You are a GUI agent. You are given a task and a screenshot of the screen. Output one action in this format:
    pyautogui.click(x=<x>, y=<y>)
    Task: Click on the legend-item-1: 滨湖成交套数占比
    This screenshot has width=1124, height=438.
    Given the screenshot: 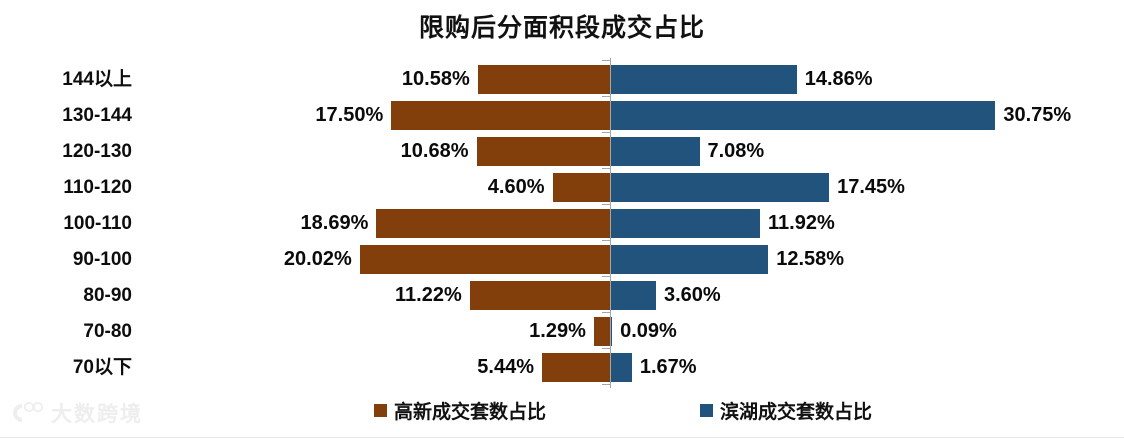 What is the action you would take?
    pyautogui.click(x=786, y=410)
    